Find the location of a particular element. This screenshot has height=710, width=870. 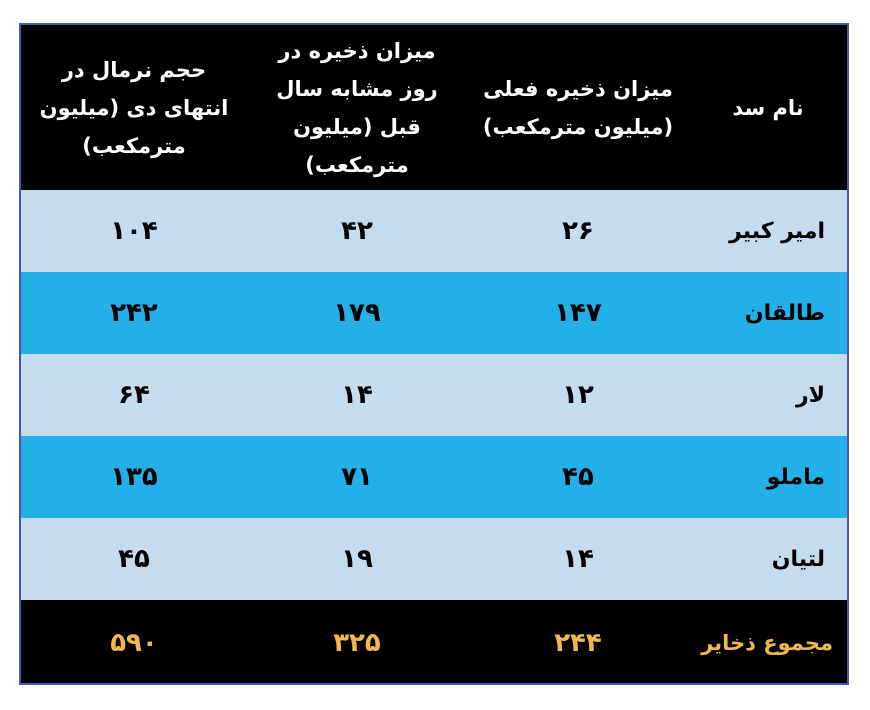

header-normal-volume: حجم نرمال در انتهای دی (میلیون مترمکعب) is located at coordinates (134, 107).